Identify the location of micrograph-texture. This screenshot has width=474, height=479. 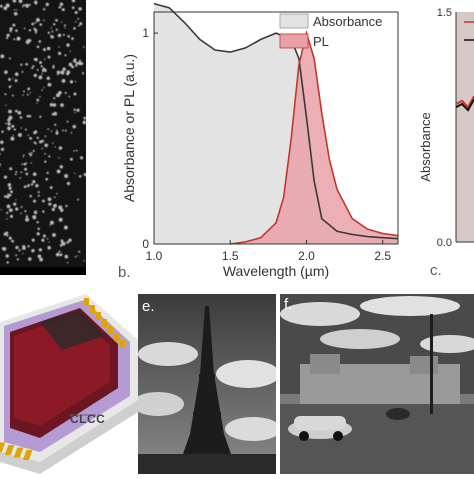
(43, 137).